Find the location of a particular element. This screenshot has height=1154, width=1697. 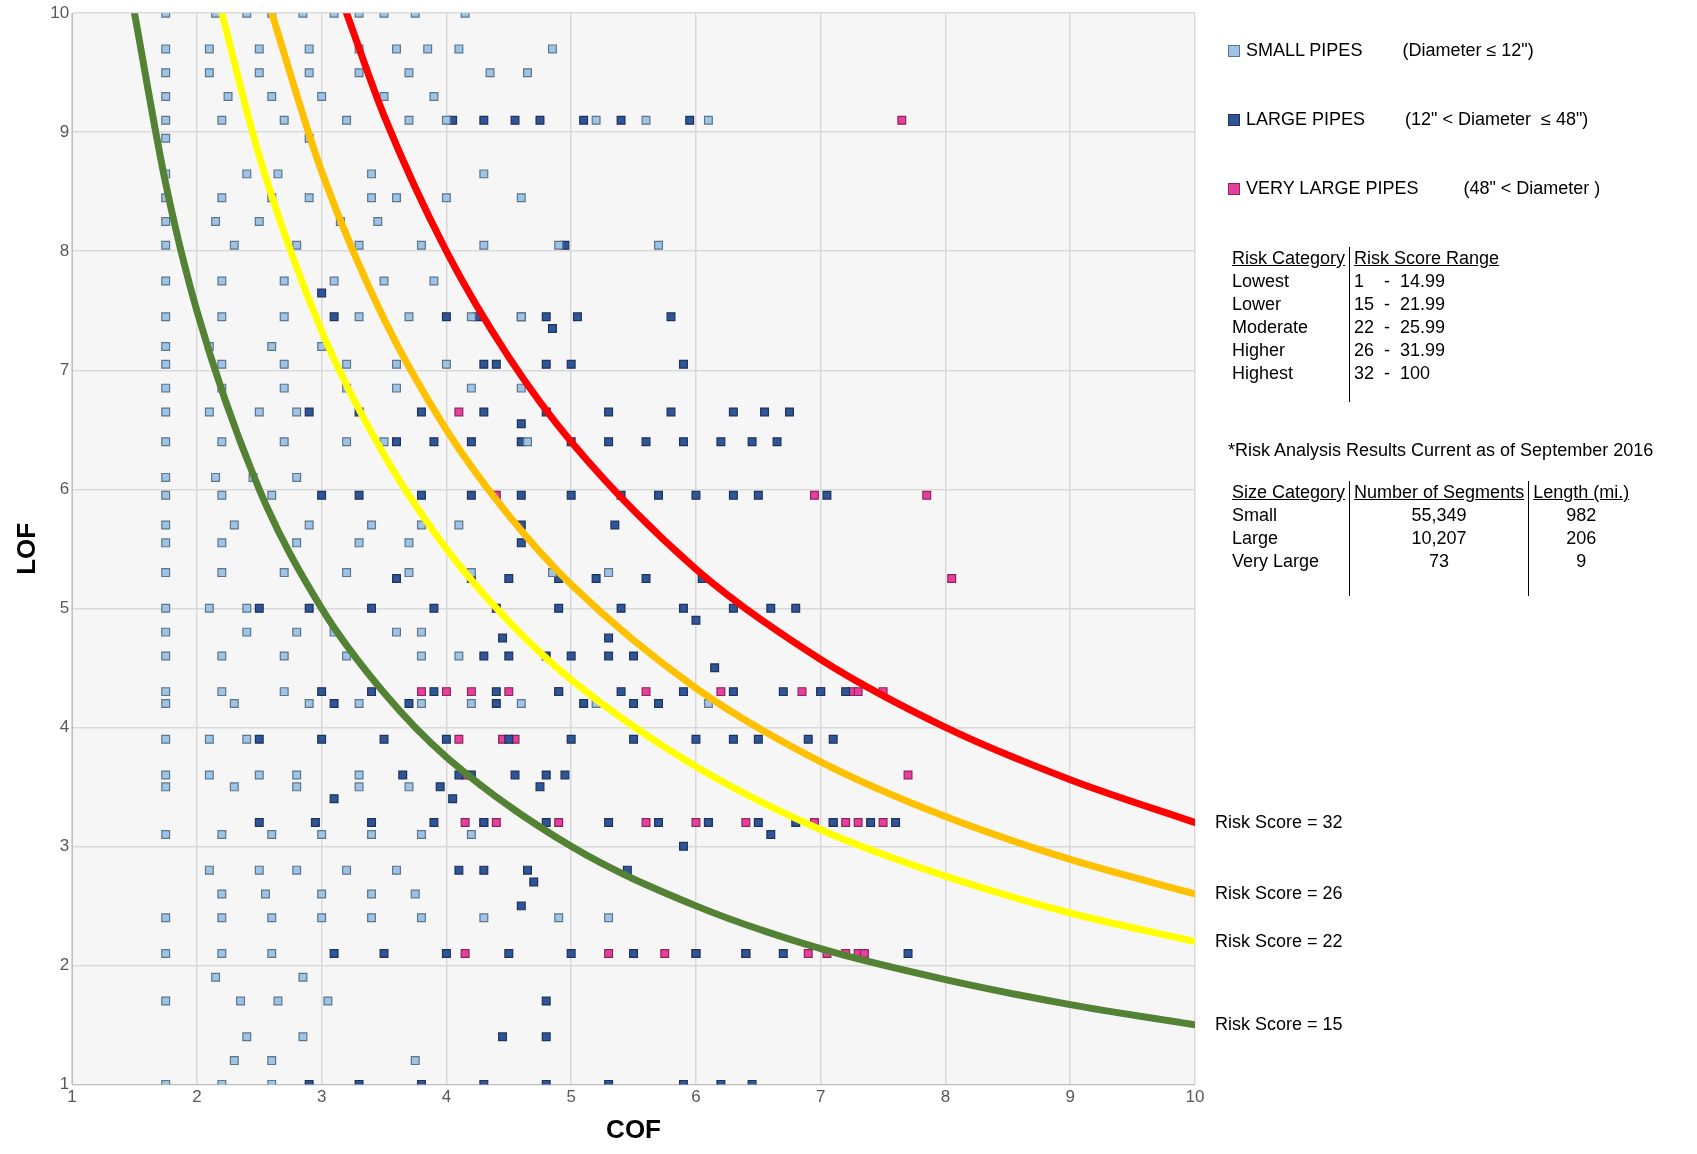

text: 10,207 is located at coordinates (1439, 538).